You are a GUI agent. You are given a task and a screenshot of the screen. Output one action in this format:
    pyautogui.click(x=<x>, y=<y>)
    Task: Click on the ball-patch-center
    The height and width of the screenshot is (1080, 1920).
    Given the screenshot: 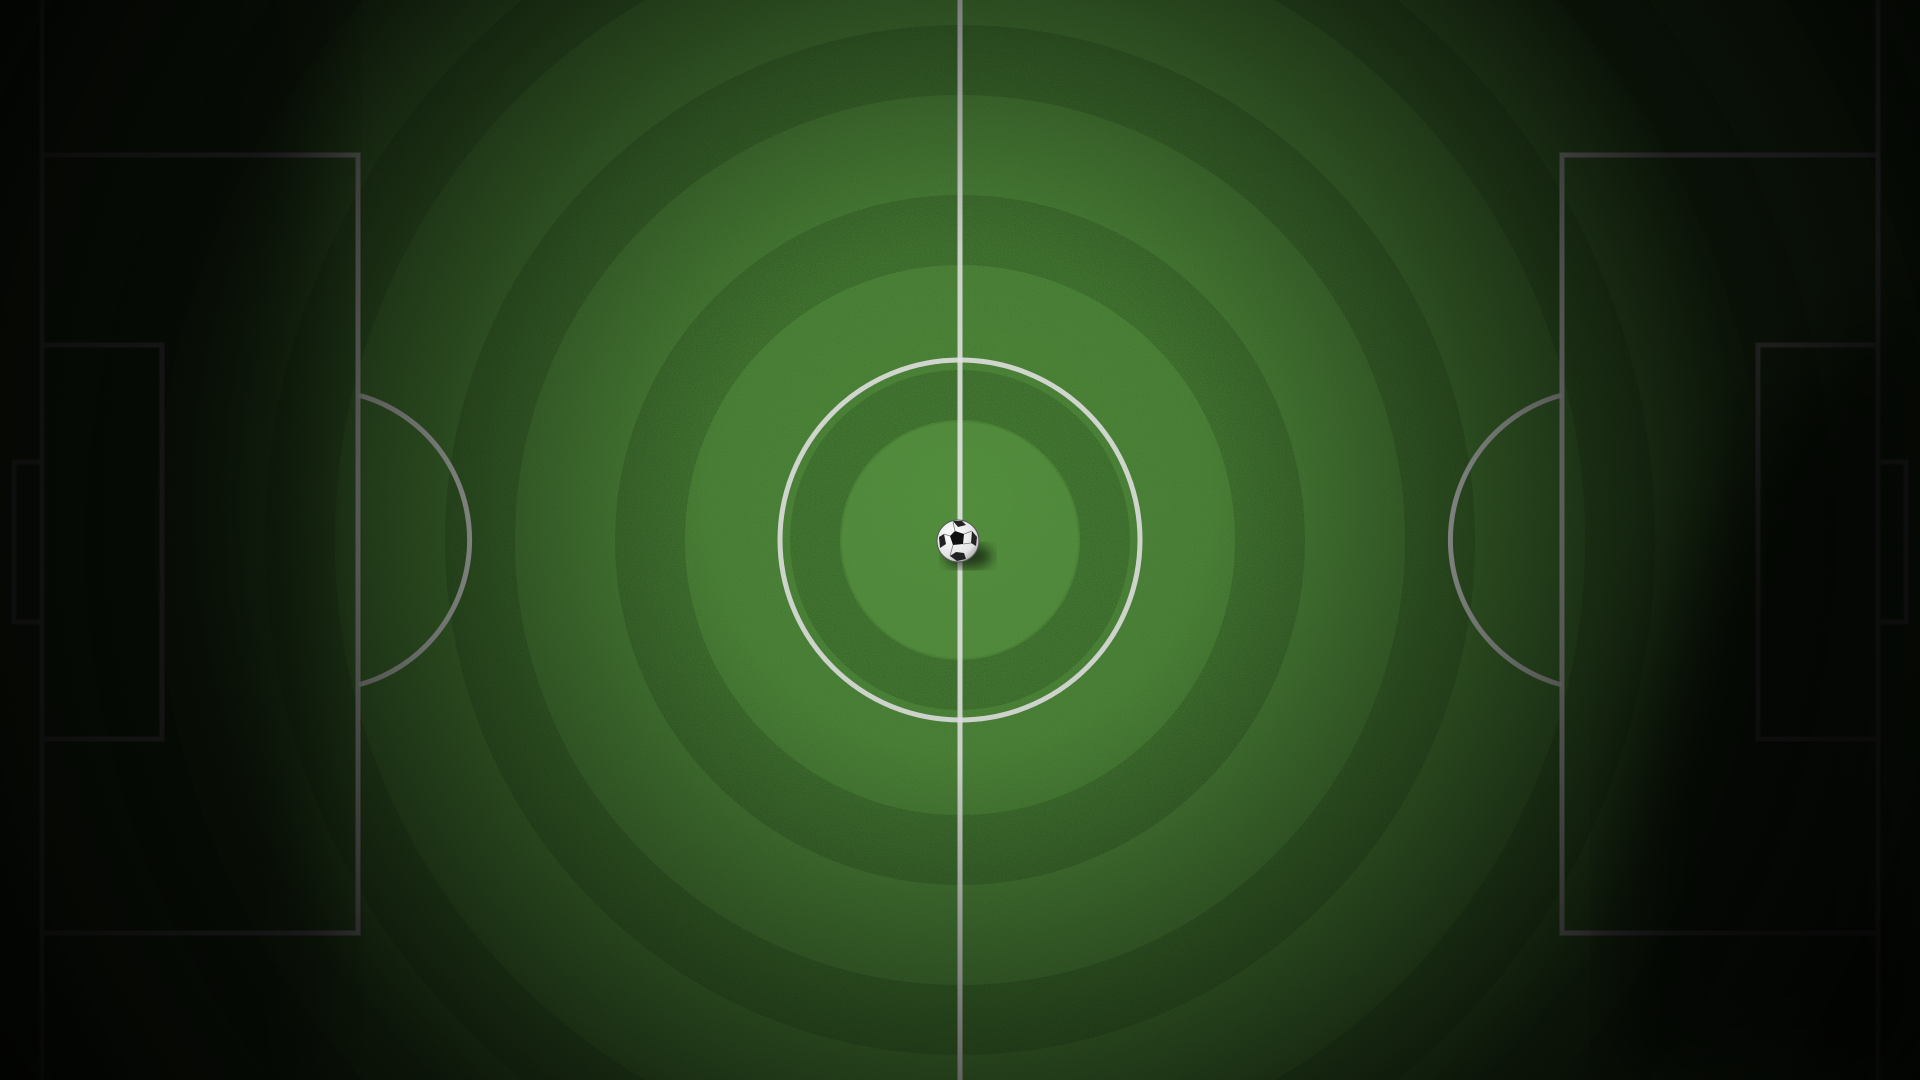 What is the action you would take?
    pyautogui.click(x=957, y=538)
    